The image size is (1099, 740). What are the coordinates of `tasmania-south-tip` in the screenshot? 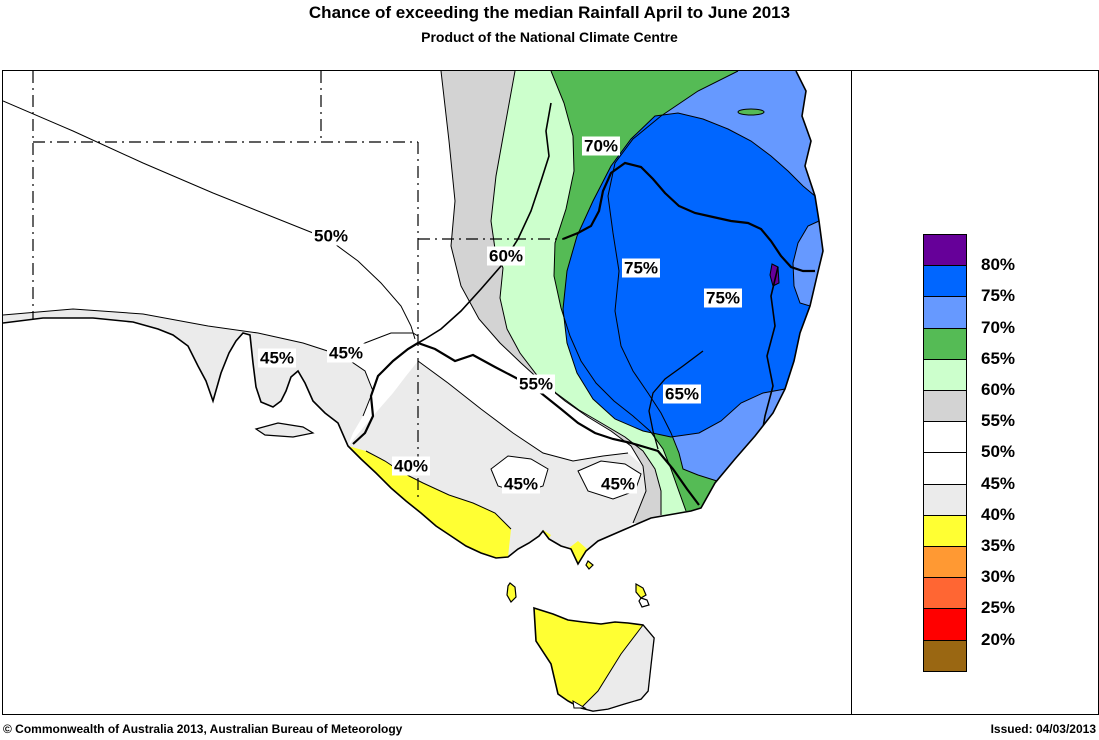 It's located at (579, 704).